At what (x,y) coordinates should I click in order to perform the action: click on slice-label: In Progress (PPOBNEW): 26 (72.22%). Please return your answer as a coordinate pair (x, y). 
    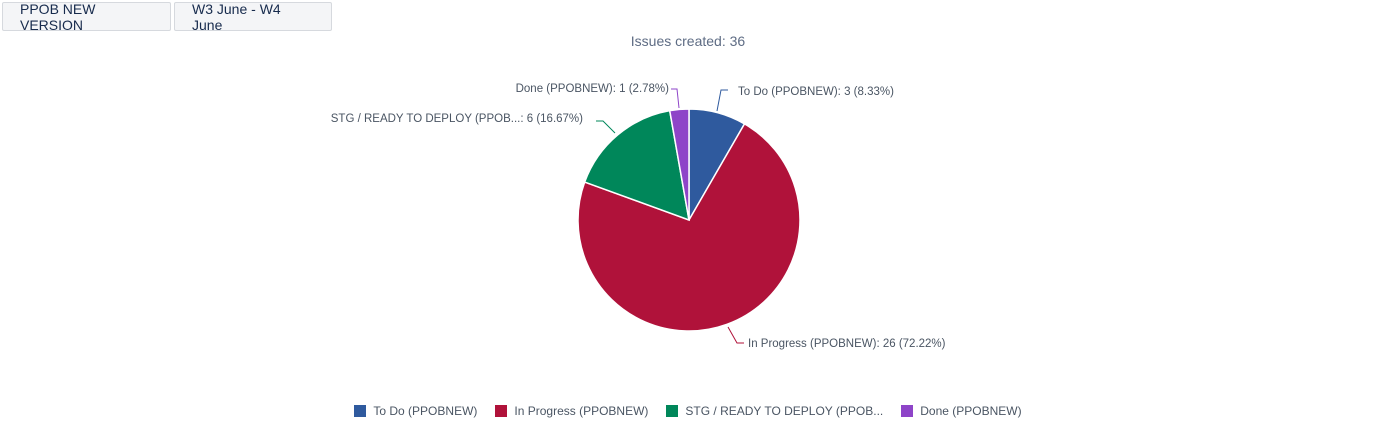
    Looking at the image, I should click on (847, 344).